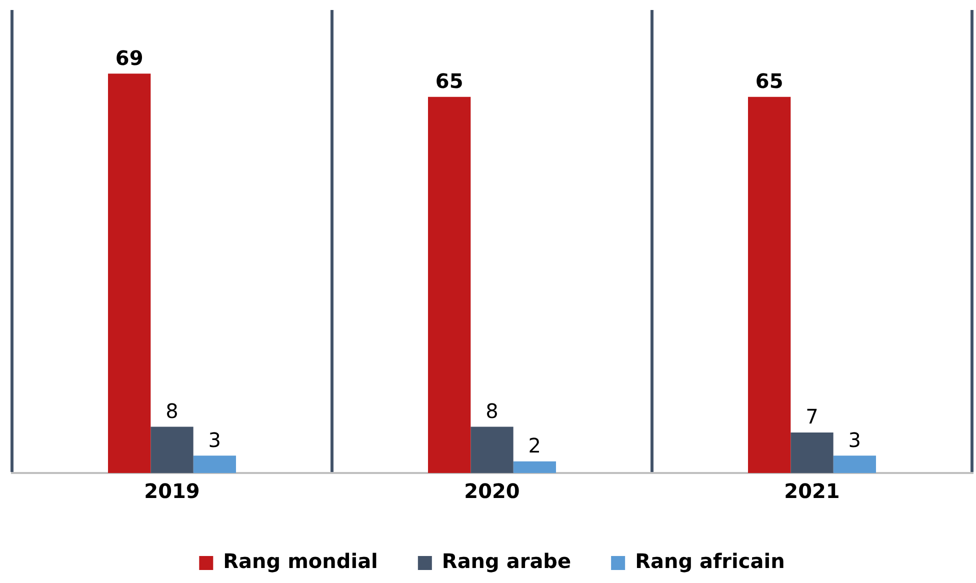 Image resolution: width=976 pixels, height=583 pixels. What do you see at coordinates (300, 561) in the screenshot?
I see `legend-label: Rang mondial` at bounding box center [300, 561].